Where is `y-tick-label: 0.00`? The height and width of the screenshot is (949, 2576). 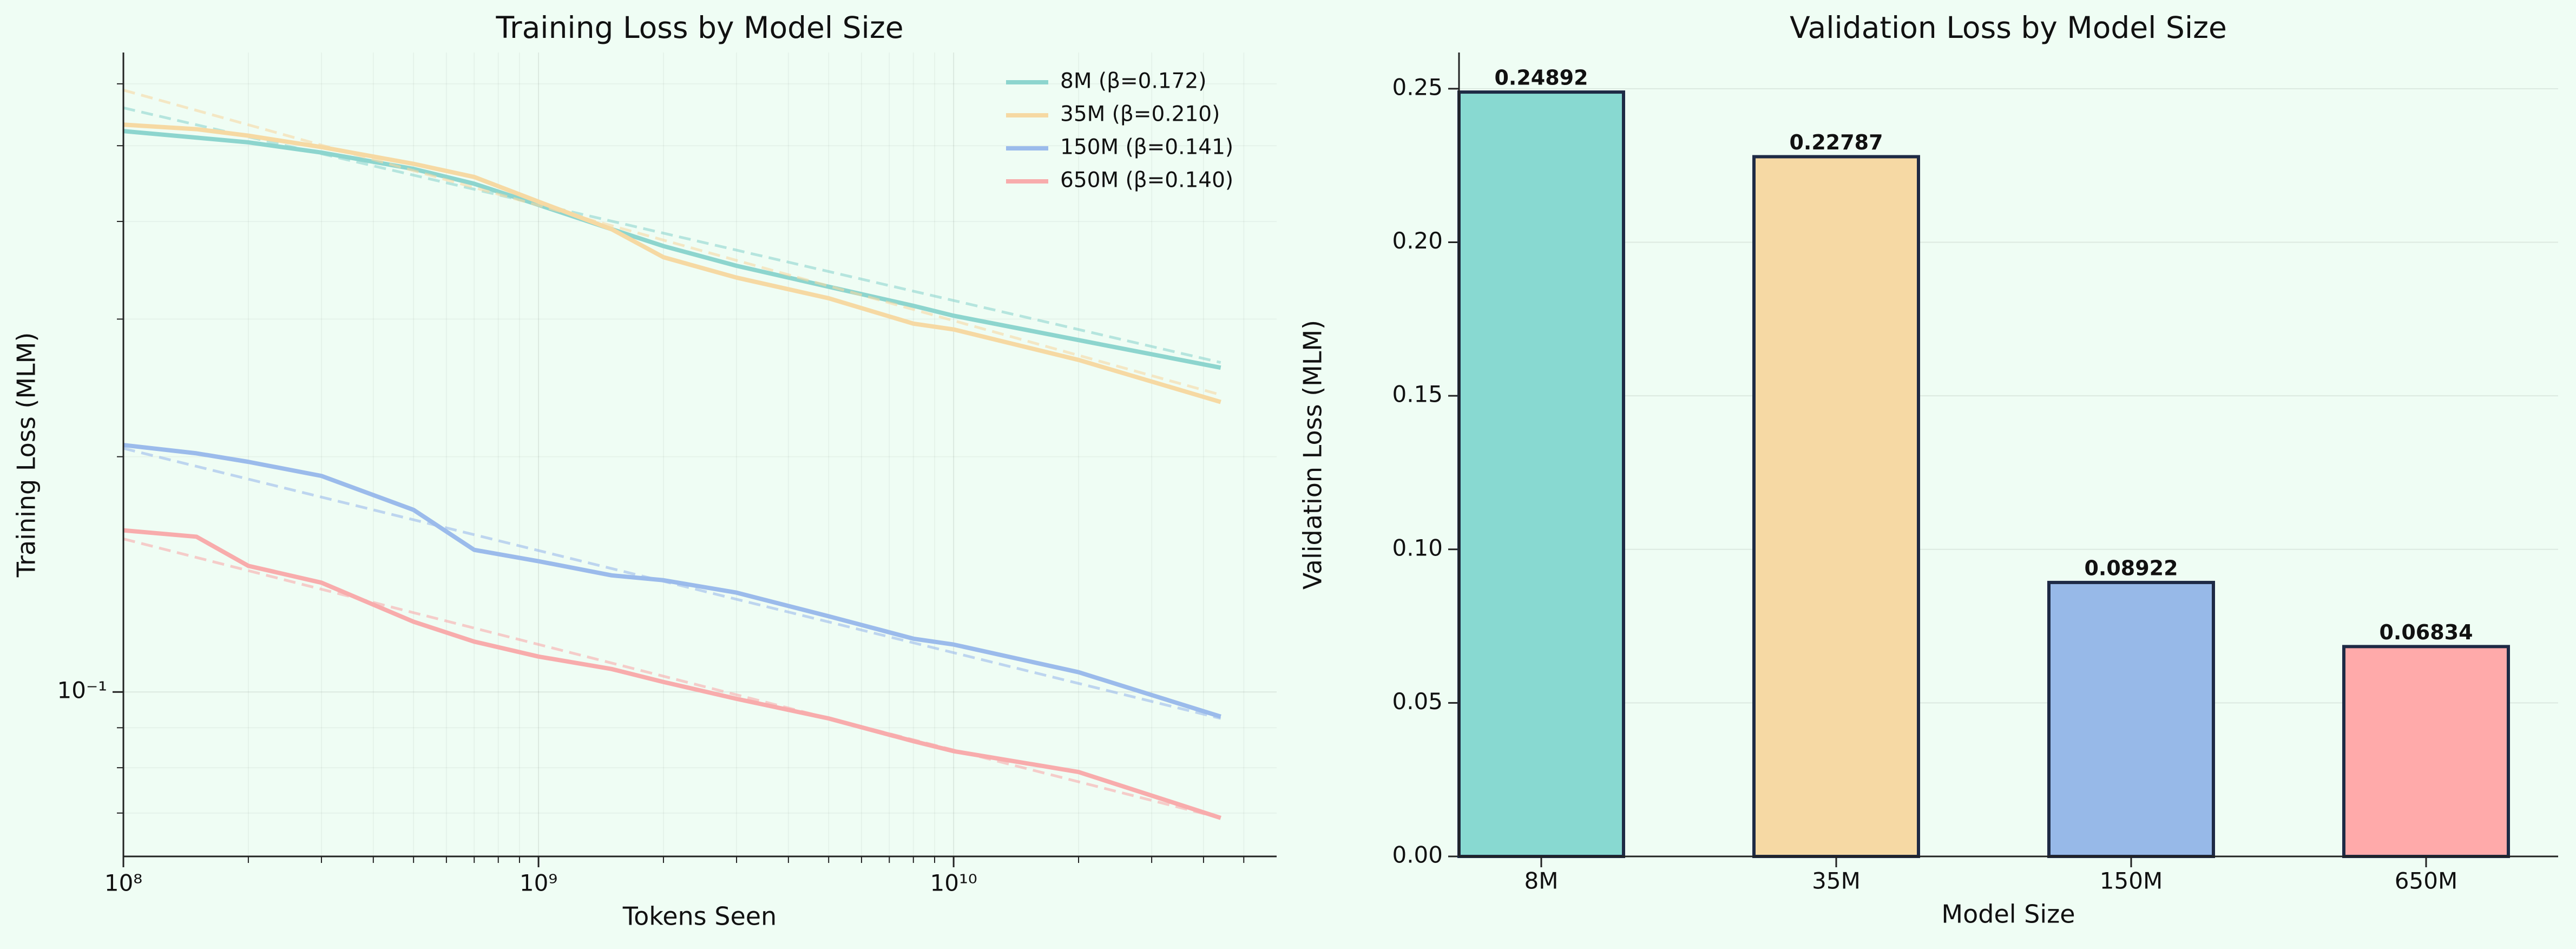 y-tick-label: 0.00 is located at coordinates (1417, 855).